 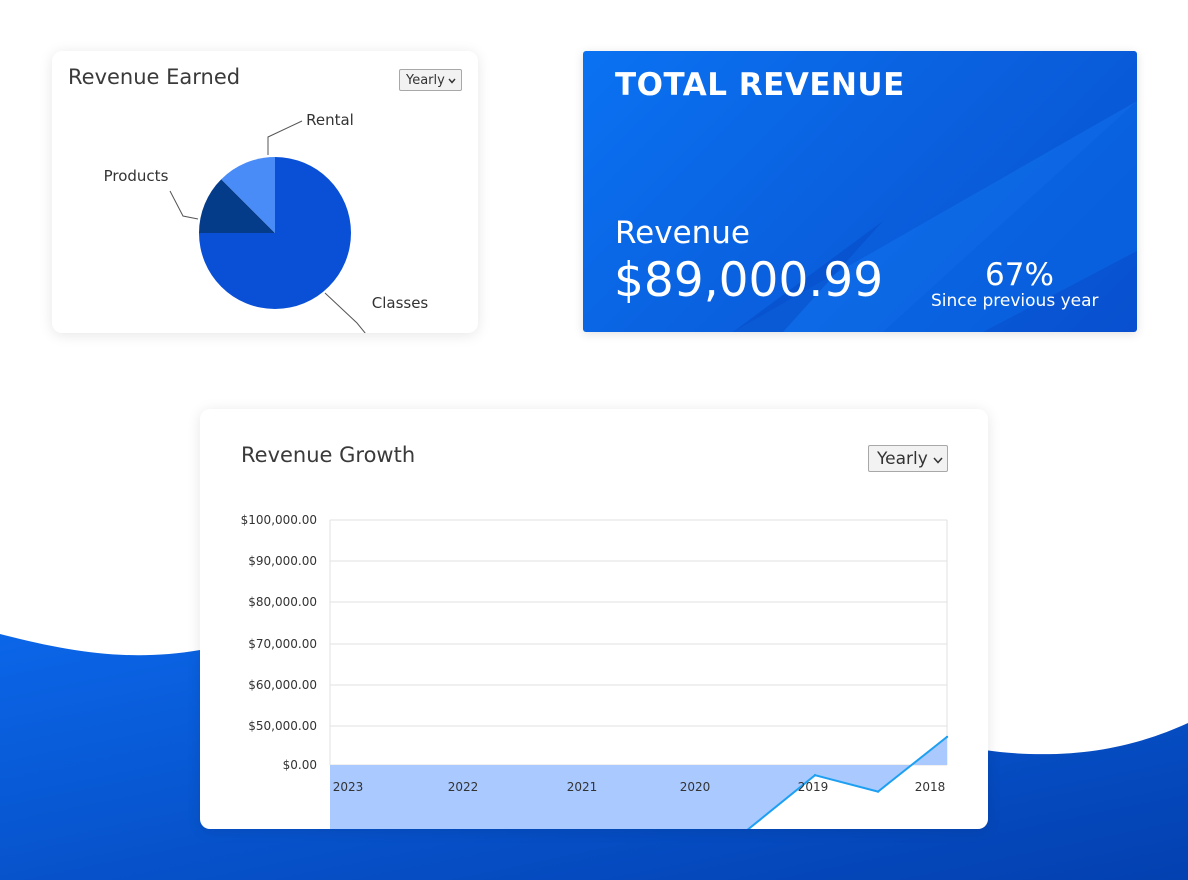 I want to click on revenue-amount: $89,000.99, so click(x=749, y=280).